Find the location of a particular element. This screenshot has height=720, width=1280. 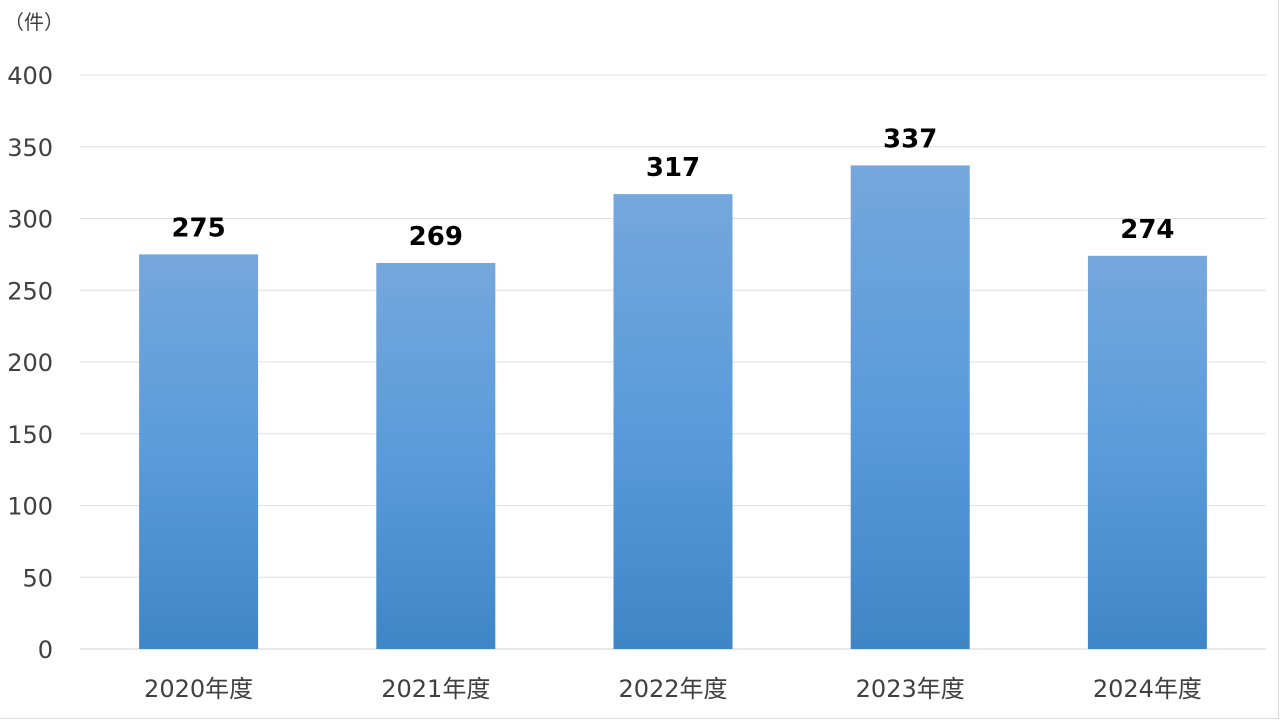

y-tick-label: 400 is located at coordinates (30, 76).